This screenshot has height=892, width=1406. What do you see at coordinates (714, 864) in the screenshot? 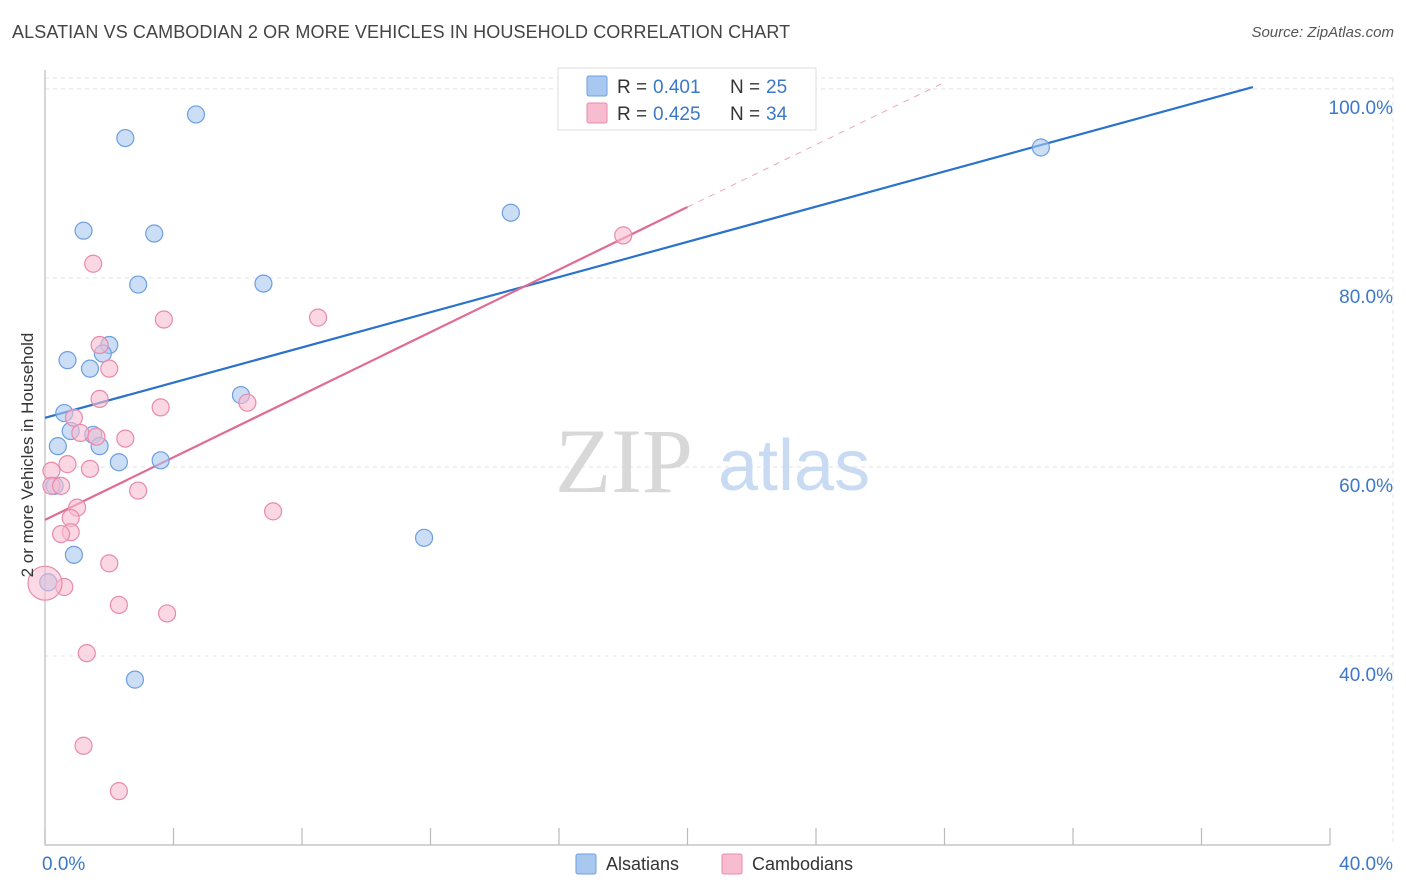
I see `series-legend: Alsatians Cambodians` at bounding box center [714, 864].